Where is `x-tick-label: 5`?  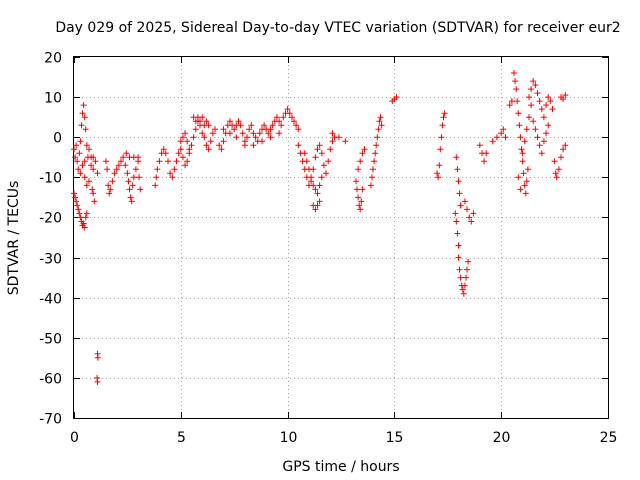
x-tick-label: 5 is located at coordinates (181, 438).